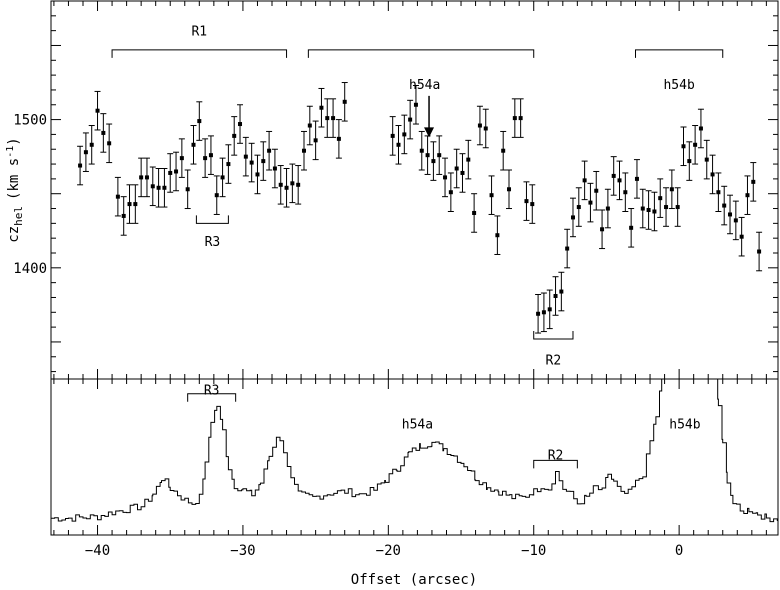 This screenshot has width=780, height=590. What do you see at coordinates (388, 551) in the screenshot?
I see `x-tick-label: −20` at bounding box center [388, 551].